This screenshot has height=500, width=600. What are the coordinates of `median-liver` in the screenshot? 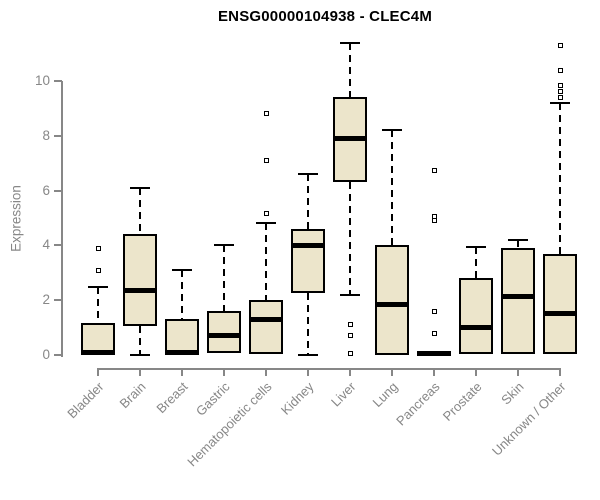 It's located at (350, 139).